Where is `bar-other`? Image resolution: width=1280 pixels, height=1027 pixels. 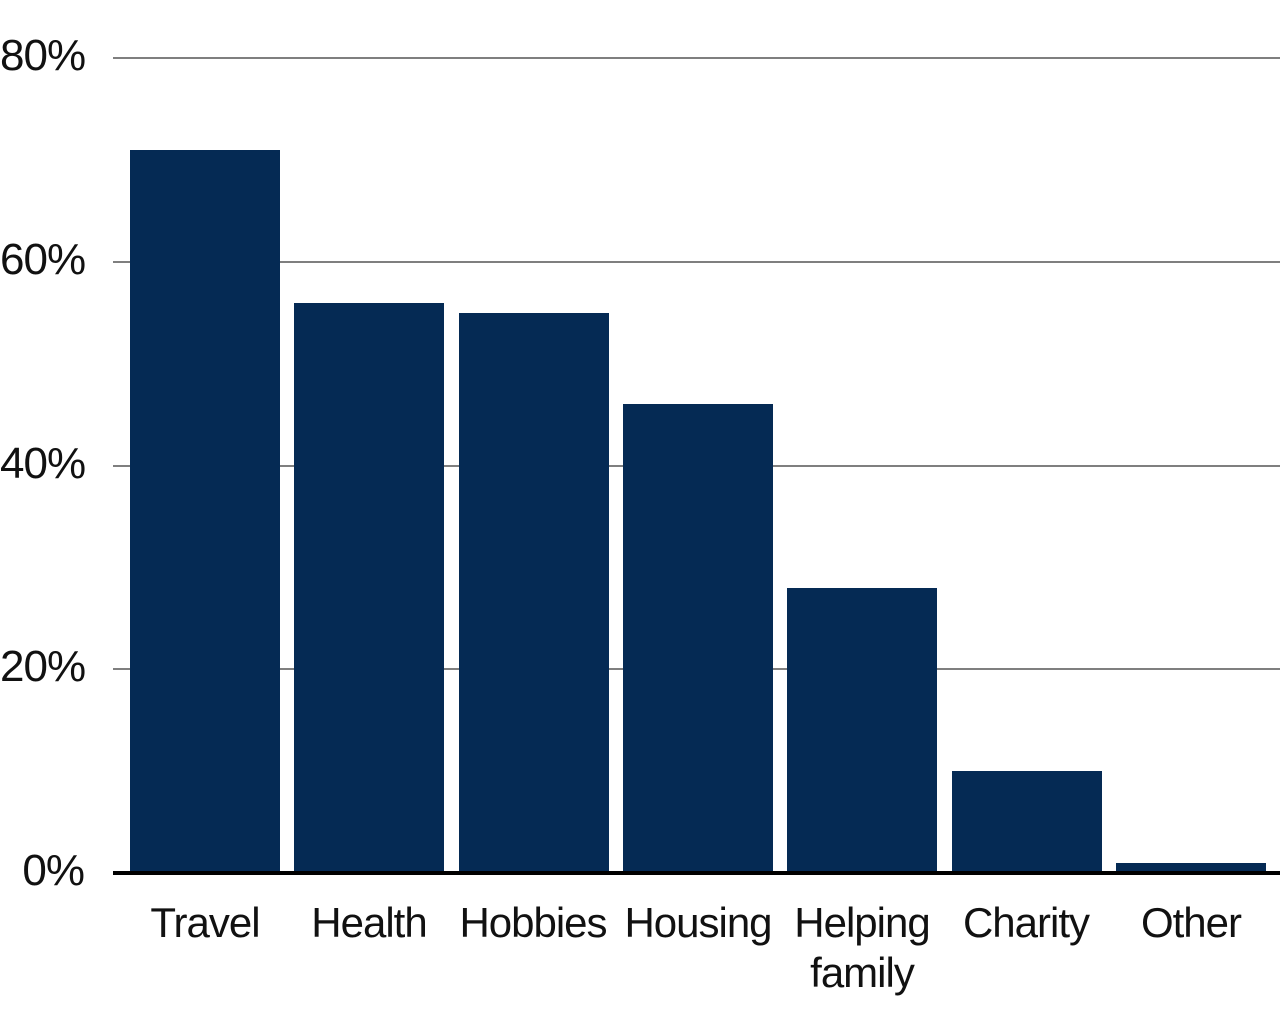
bar-other is located at coordinates (1191, 868).